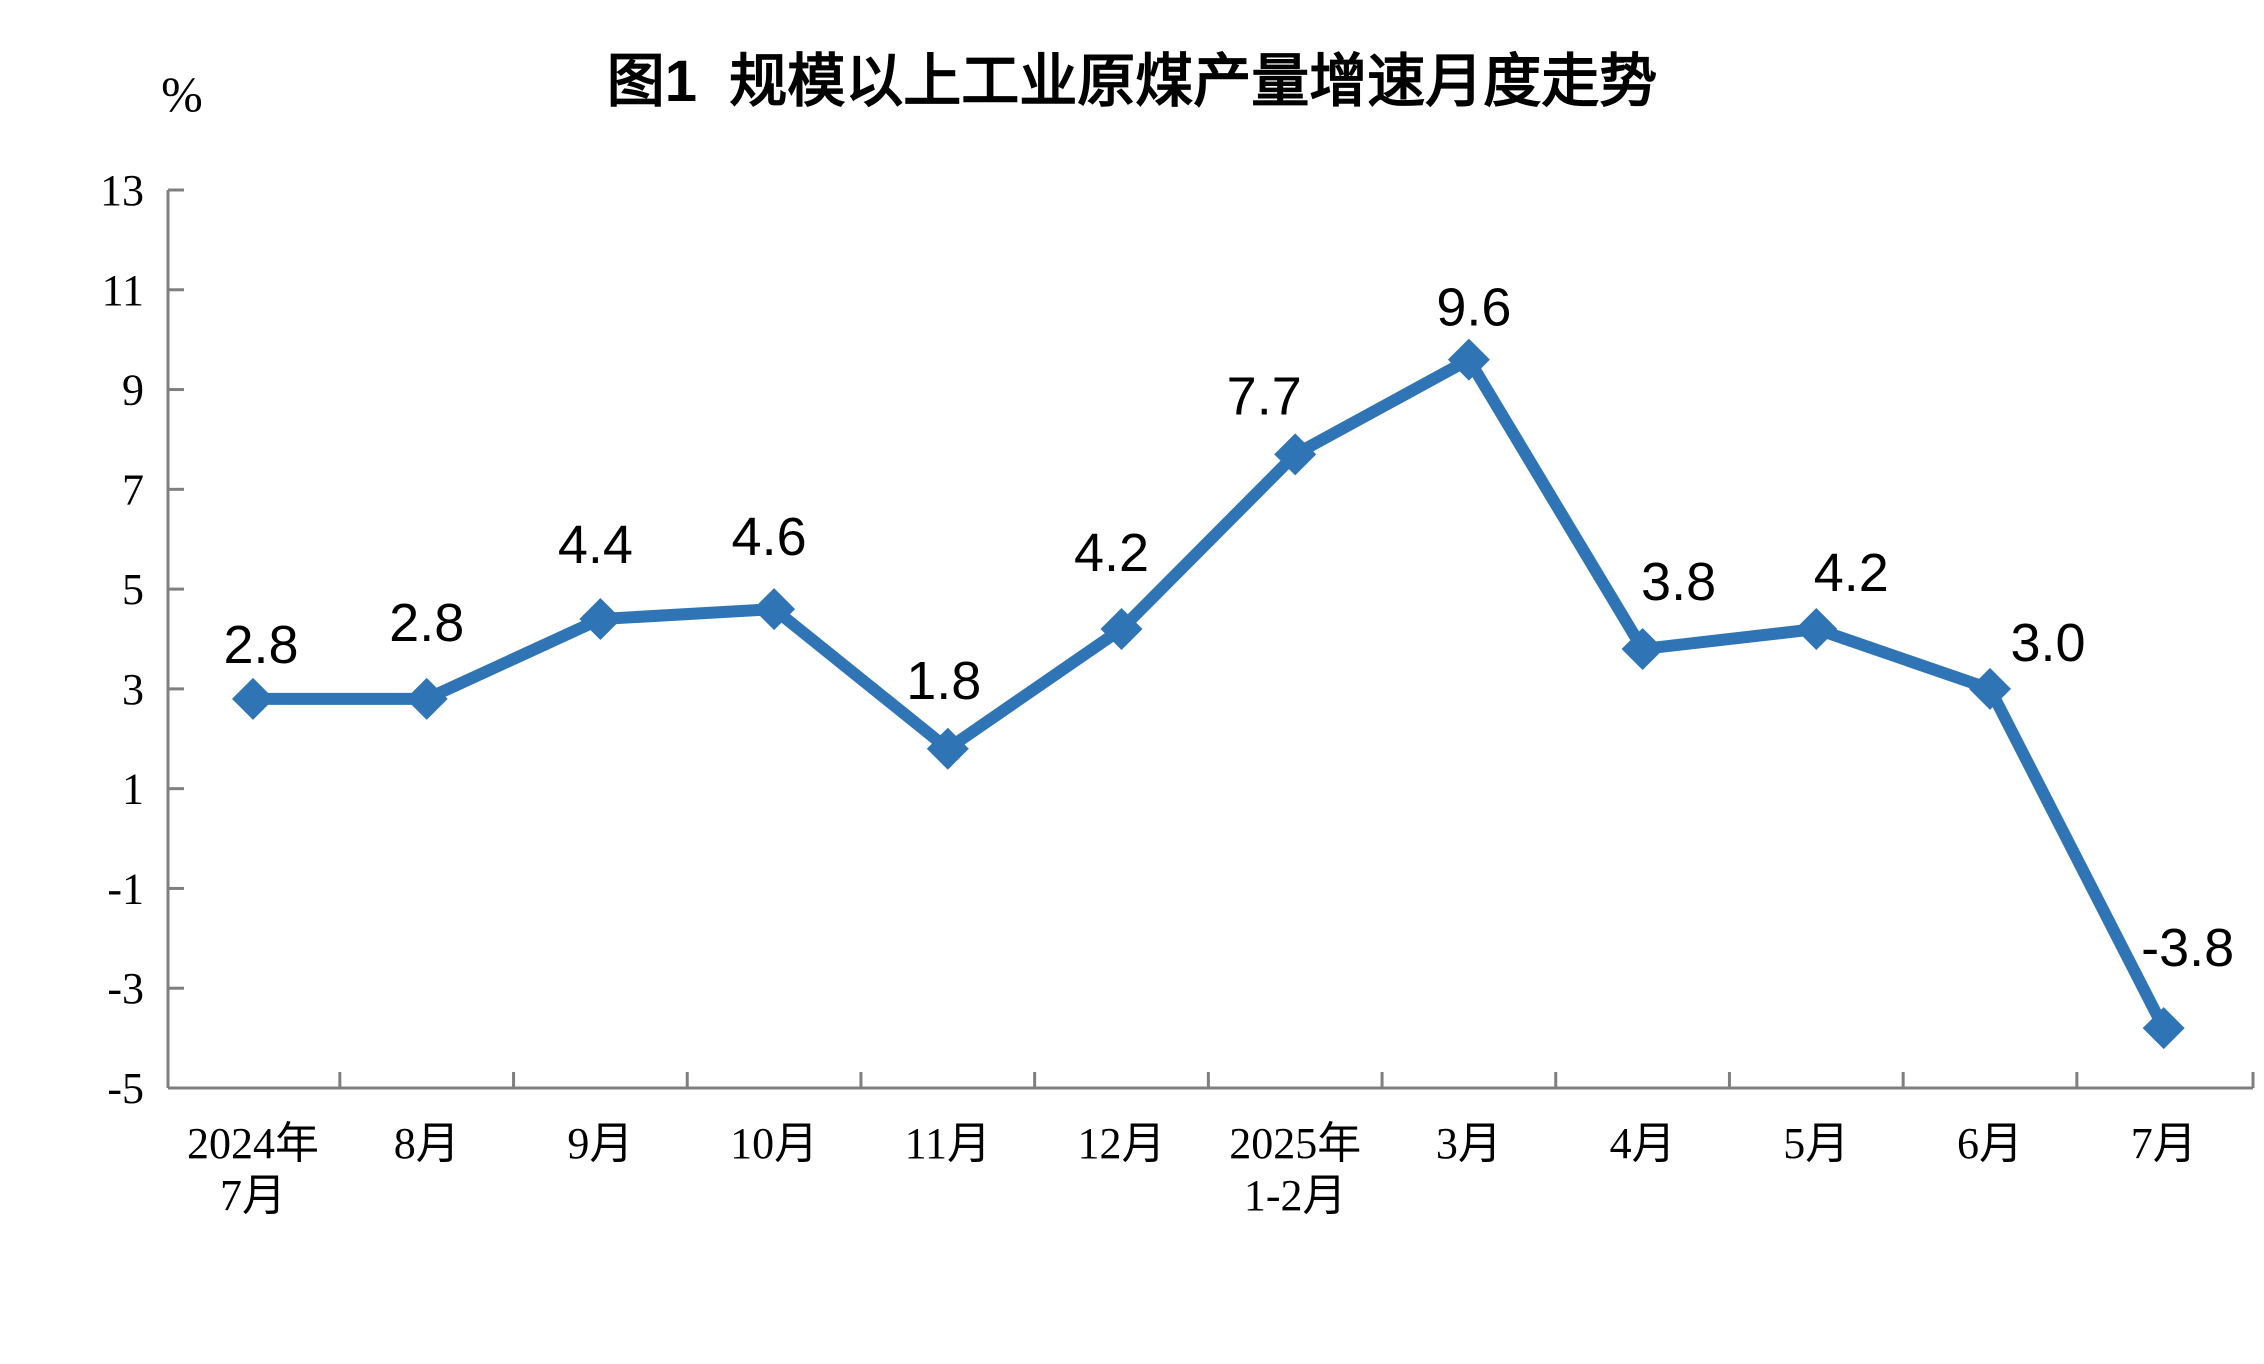 Image resolution: width=2264 pixels, height=1364 pixels. What do you see at coordinates (125, 888) in the screenshot?
I see `y-axis-tick-label: -1` at bounding box center [125, 888].